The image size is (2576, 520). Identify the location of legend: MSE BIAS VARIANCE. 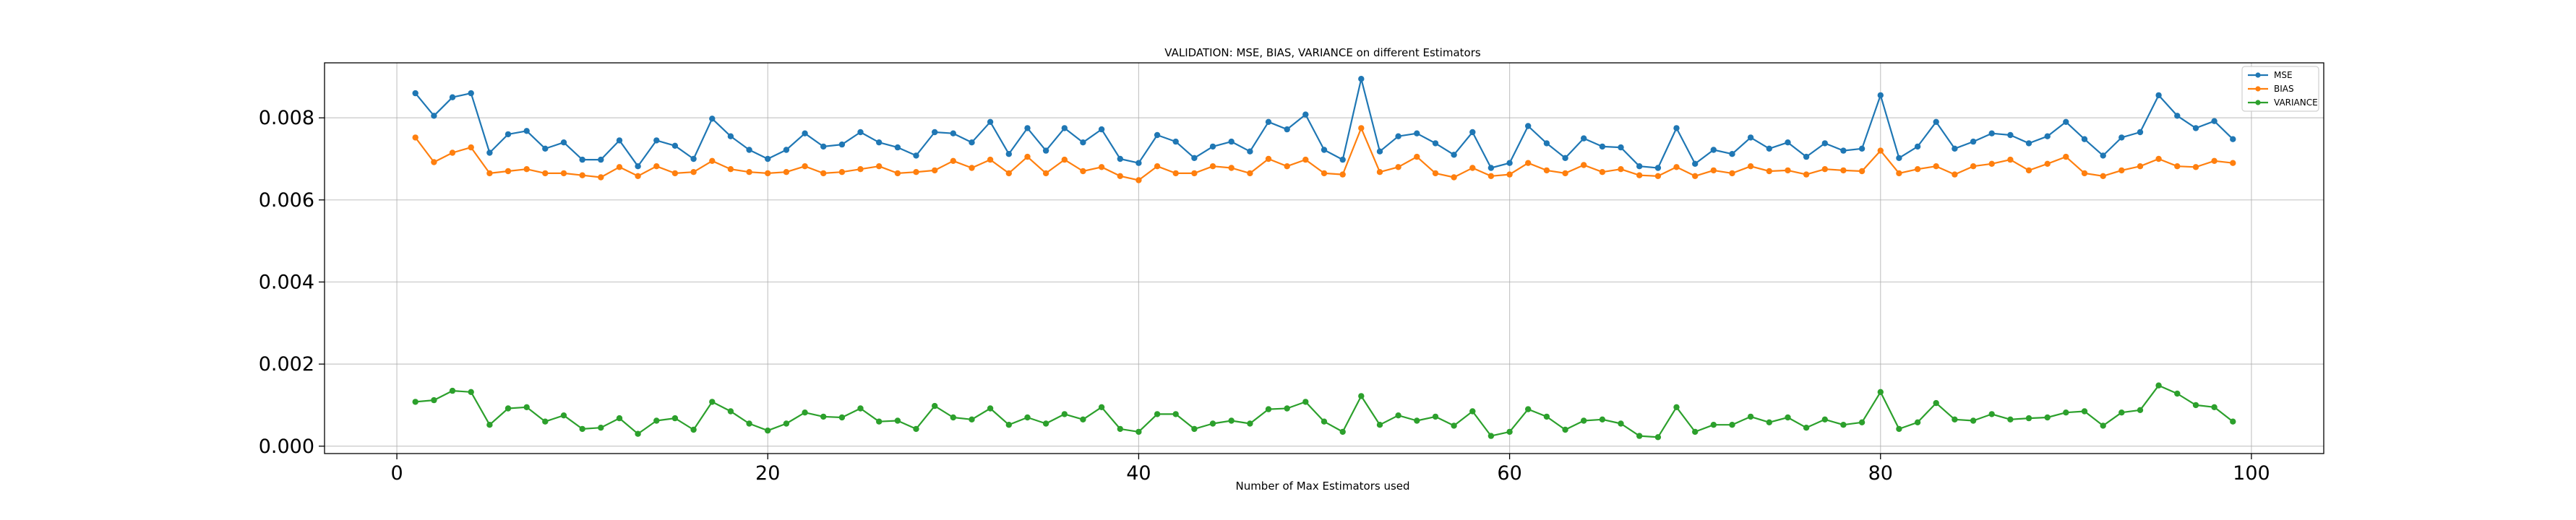
(2280, 89).